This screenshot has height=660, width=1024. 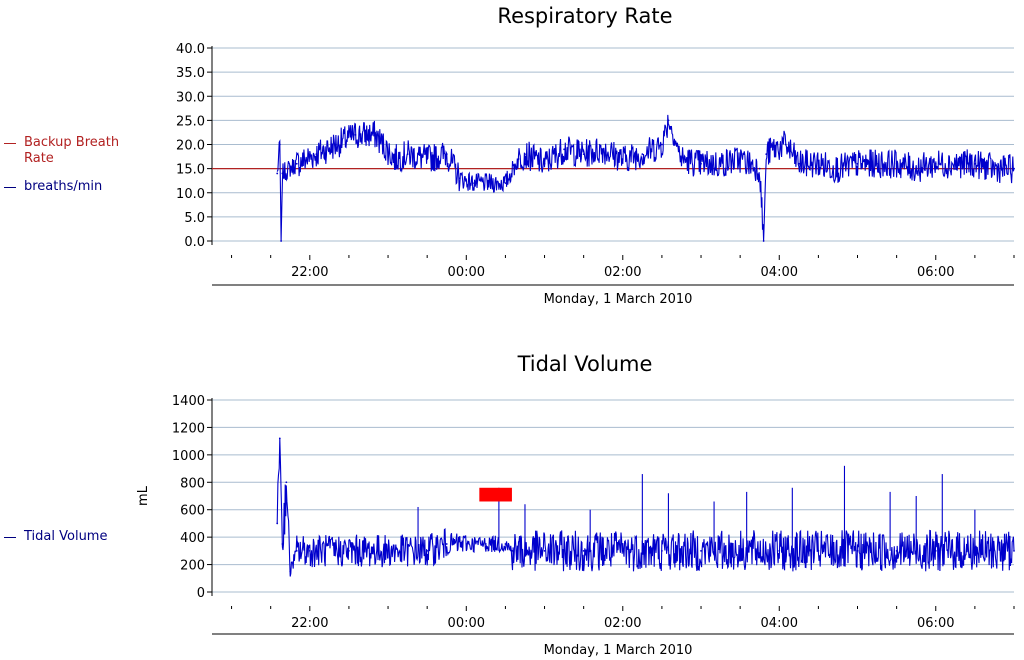 I want to click on legend-label-backup: Backup Breath Rate, so click(x=72, y=150).